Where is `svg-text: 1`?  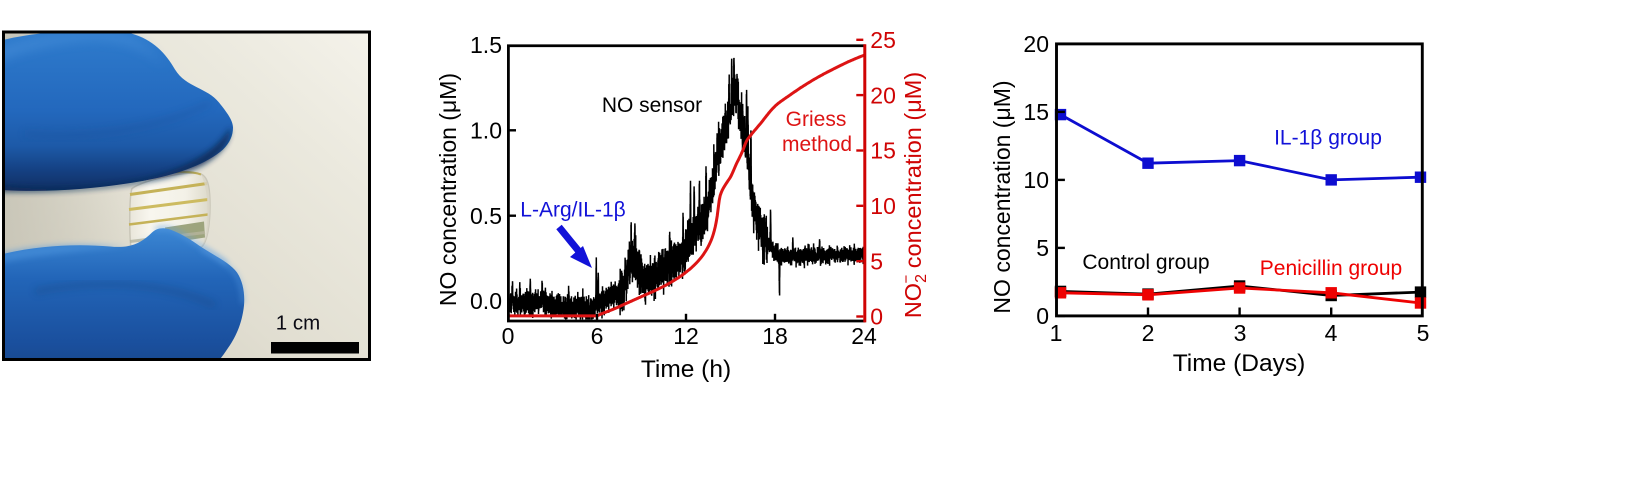
svg-text: 1 is located at coordinates (1056, 333).